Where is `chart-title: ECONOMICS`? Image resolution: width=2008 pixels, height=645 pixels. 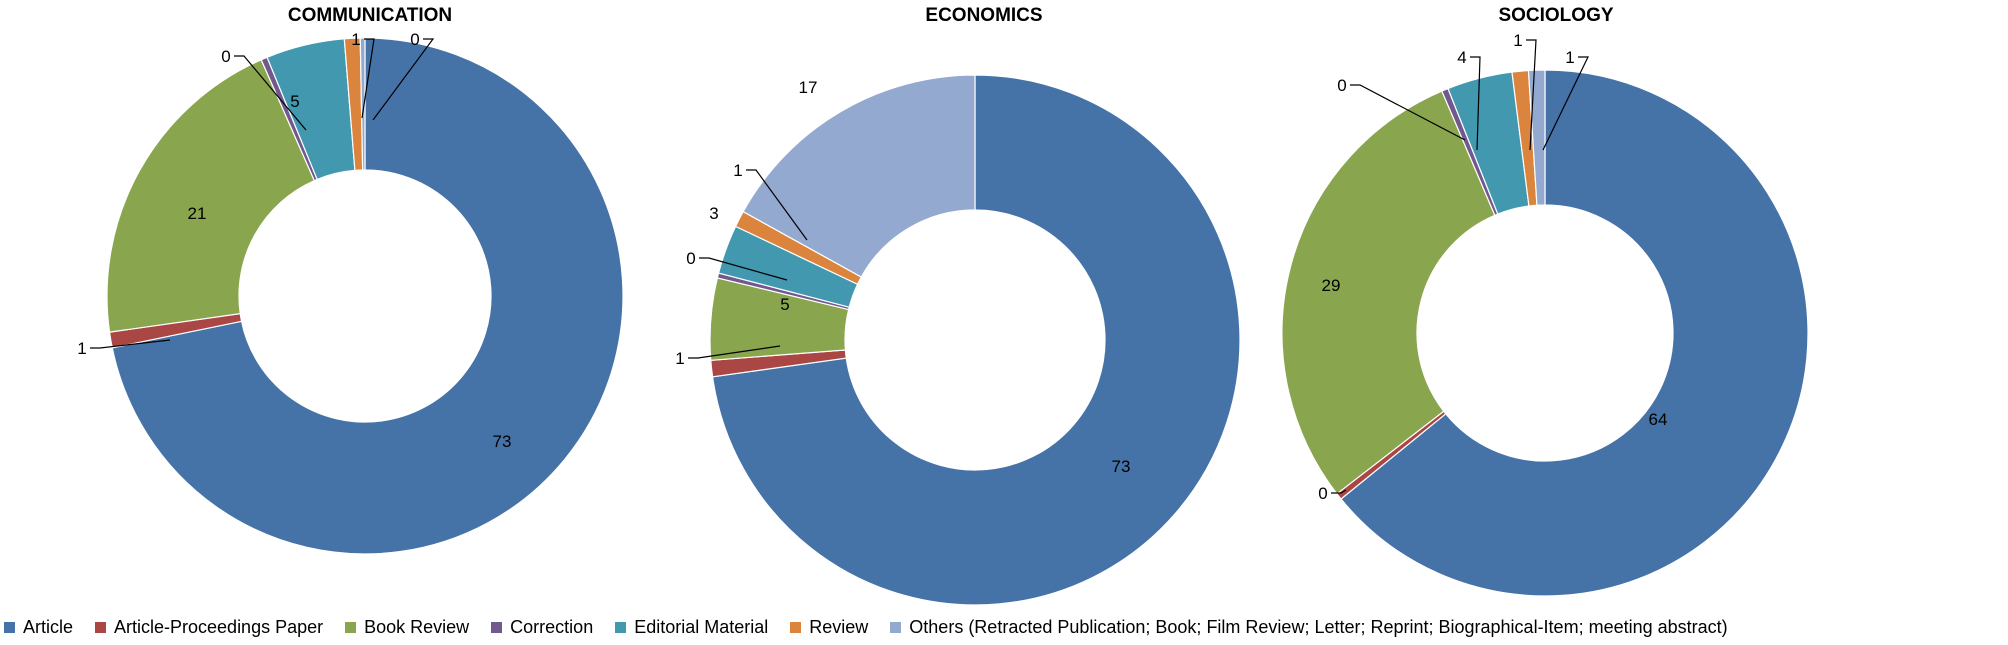 chart-title: ECONOMICS is located at coordinates (983, 15).